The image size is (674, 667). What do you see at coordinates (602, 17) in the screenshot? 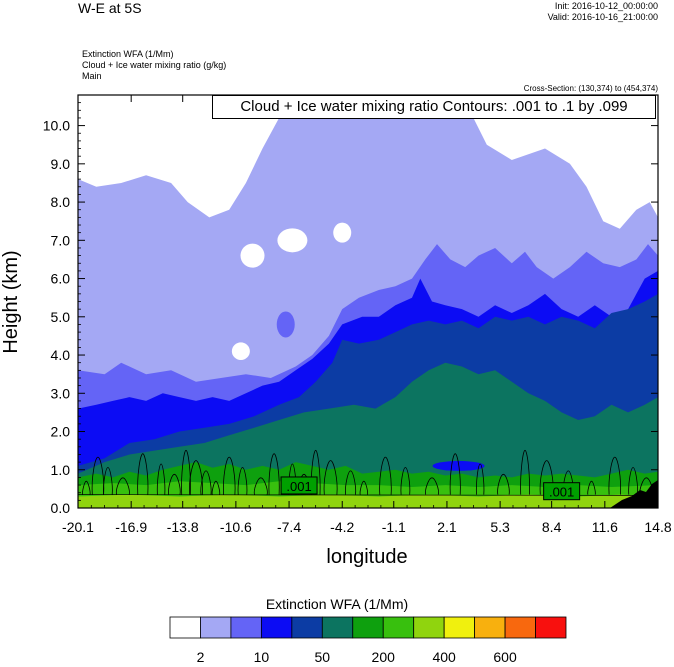
I see `valid-time: Valid: 2016-10-16_21:00:00` at bounding box center [602, 17].